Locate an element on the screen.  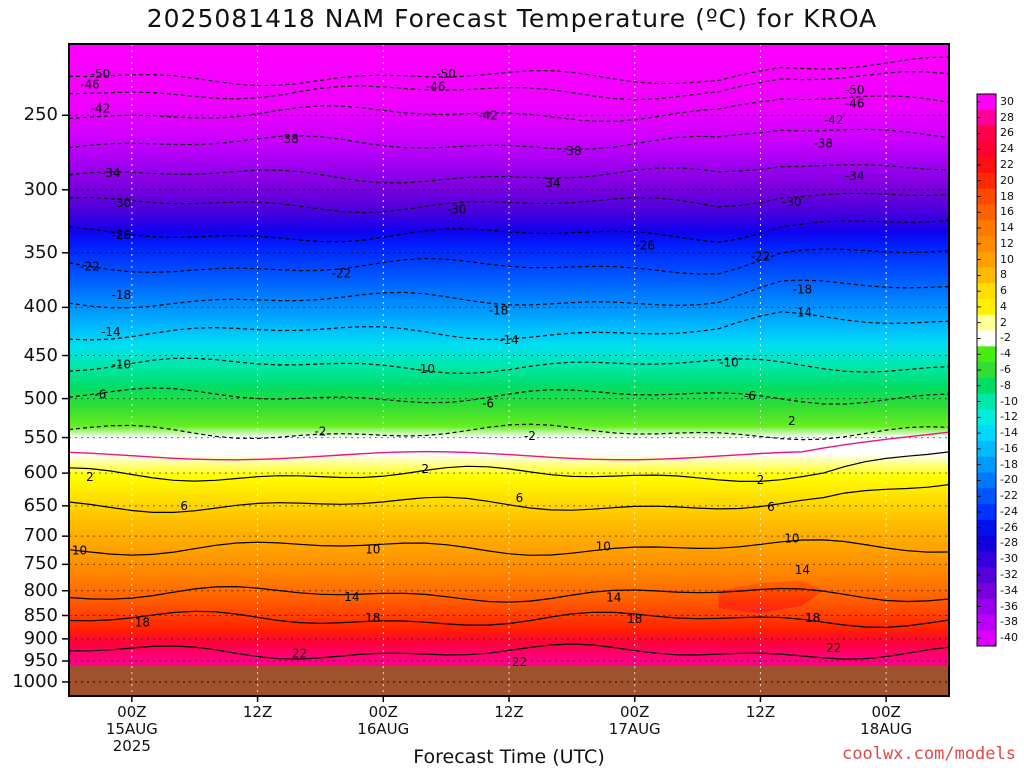
colorbar-label: -8 is located at coordinates (1005, 385).